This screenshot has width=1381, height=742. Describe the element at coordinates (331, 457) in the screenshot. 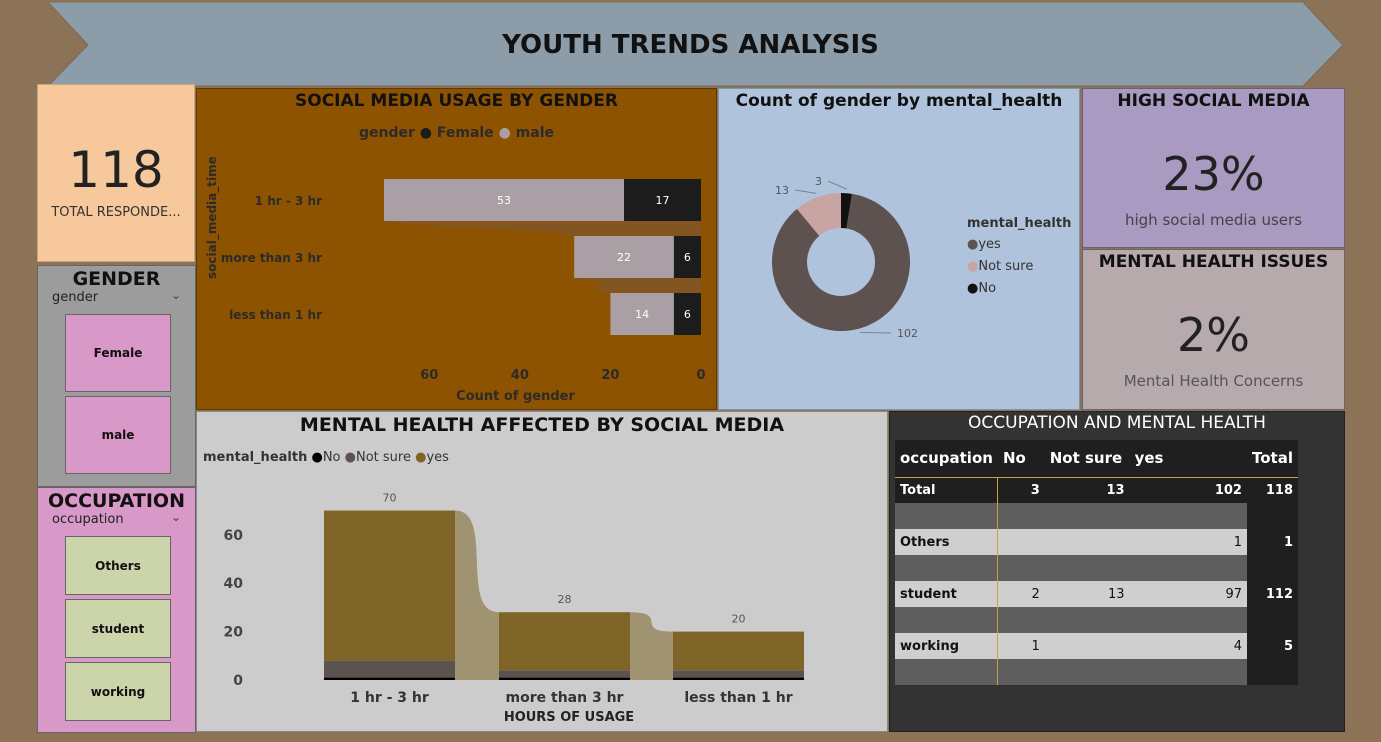

I see `legend-entry-no: No` at that location.